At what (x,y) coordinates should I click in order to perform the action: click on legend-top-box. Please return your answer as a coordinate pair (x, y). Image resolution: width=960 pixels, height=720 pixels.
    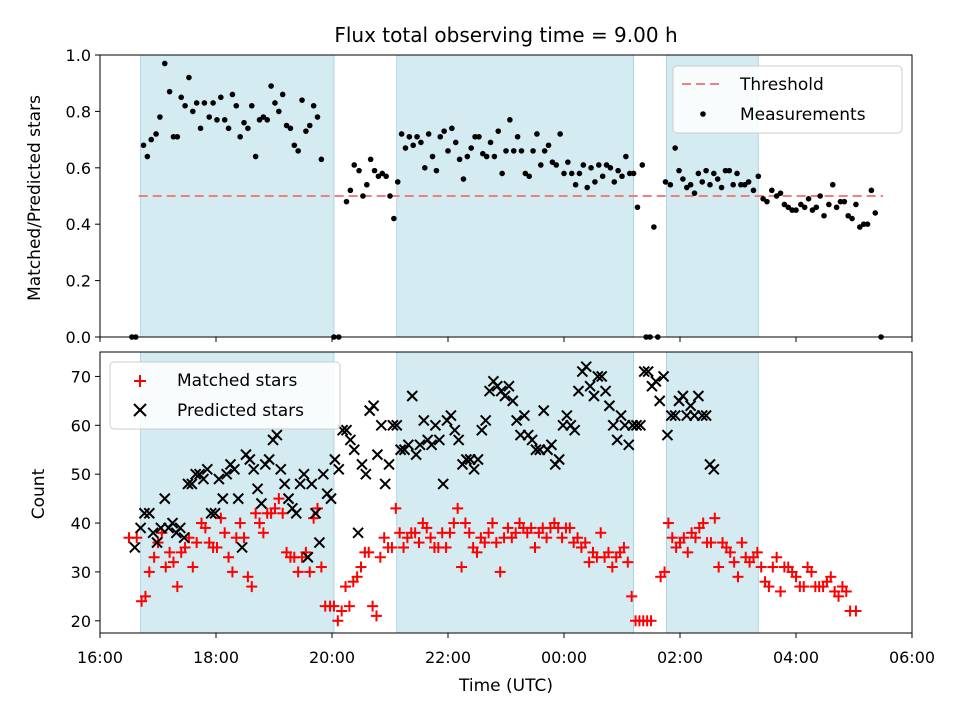
    Looking at the image, I should click on (787, 99).